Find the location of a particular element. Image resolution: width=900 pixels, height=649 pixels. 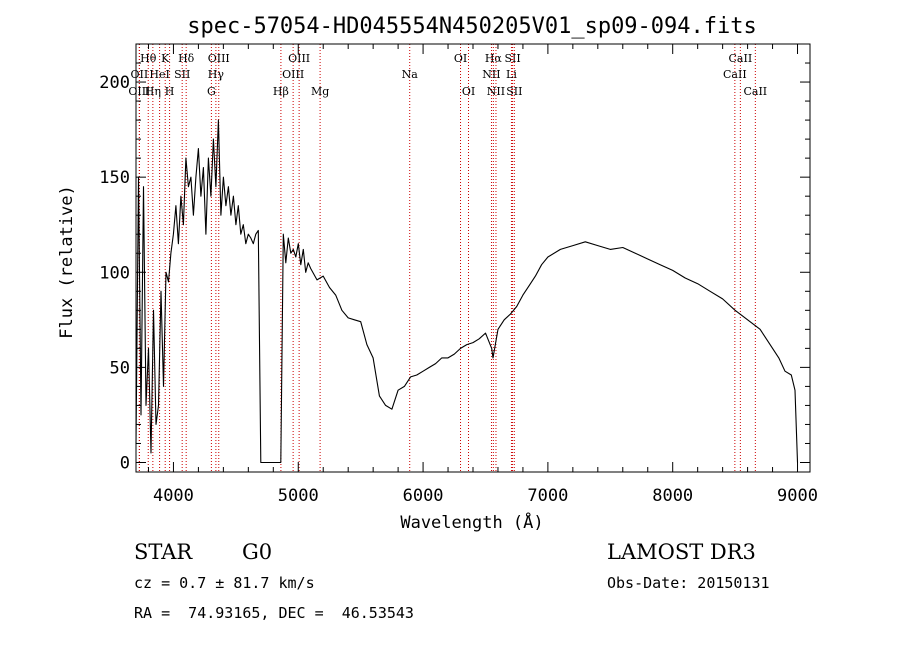

x-tick-label-9000: 9000 is located at coordinates (797, 496).